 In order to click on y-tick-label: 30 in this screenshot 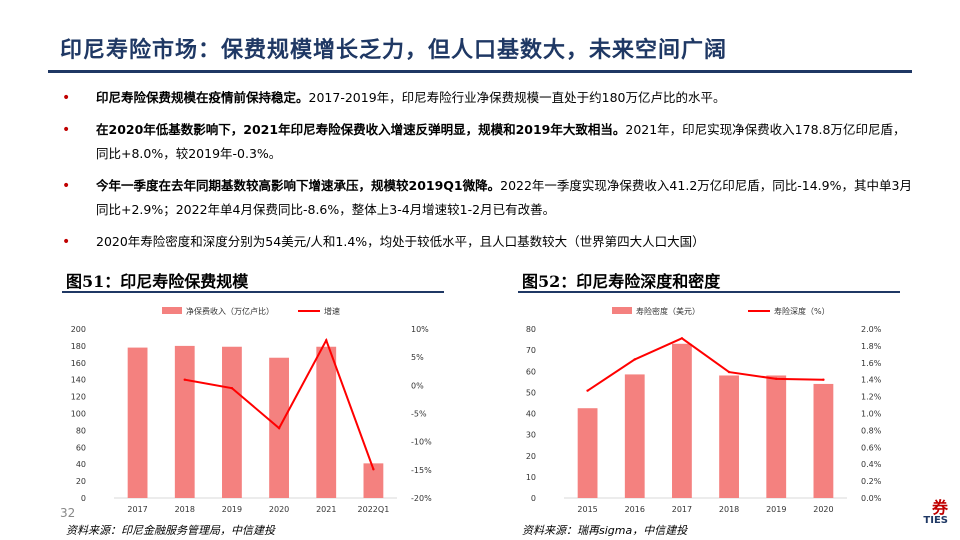, I will do `click(531, 435)`.